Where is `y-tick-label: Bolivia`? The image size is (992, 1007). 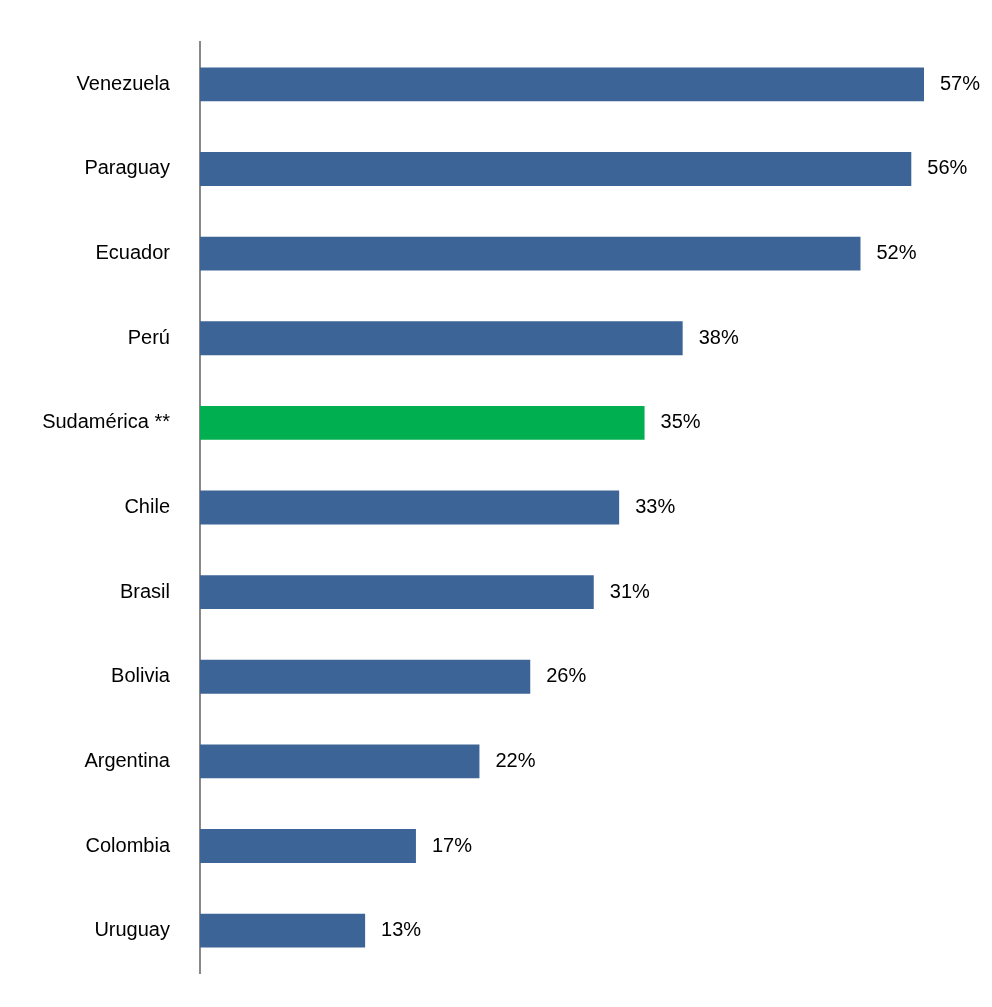 y-tick-label: Bolivia is located at coordinates (141, 675).